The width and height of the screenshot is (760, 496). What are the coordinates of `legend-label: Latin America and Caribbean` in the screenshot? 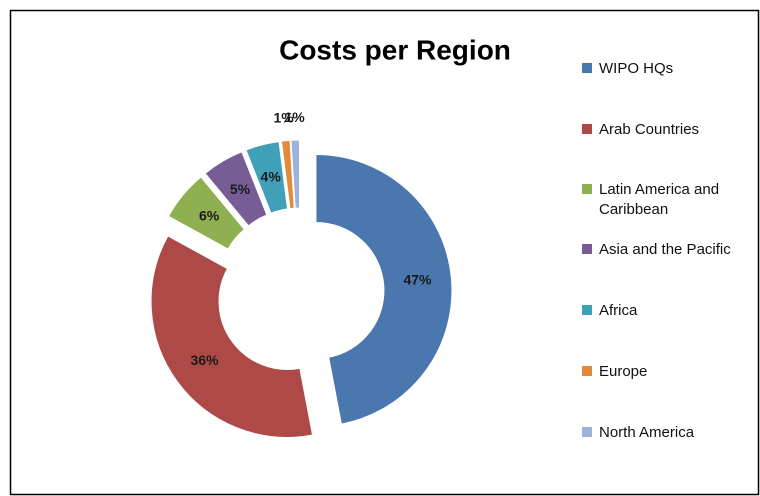 It's located at (659, 199).